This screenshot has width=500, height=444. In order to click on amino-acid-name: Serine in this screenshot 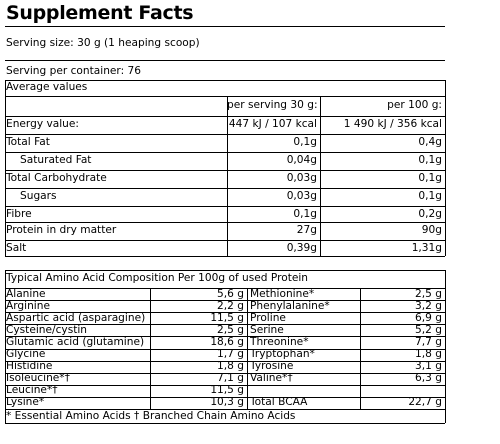, I will do `click(267, 329)`.